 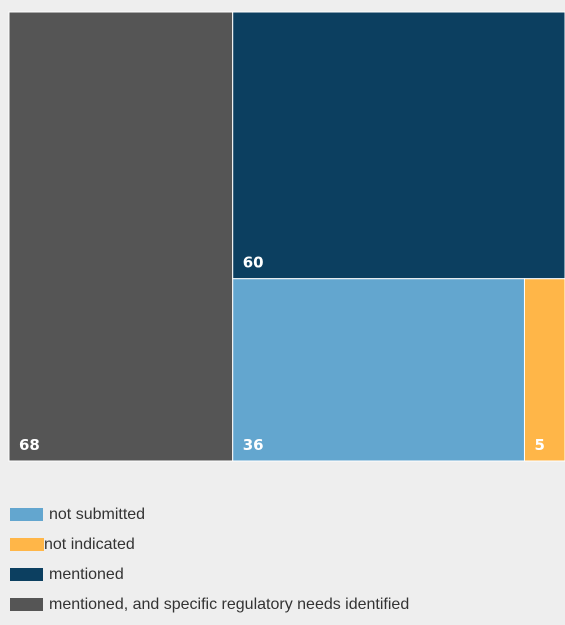 I want to click on tile-value-label-mentioned: 60, so click(x=253, y=263).